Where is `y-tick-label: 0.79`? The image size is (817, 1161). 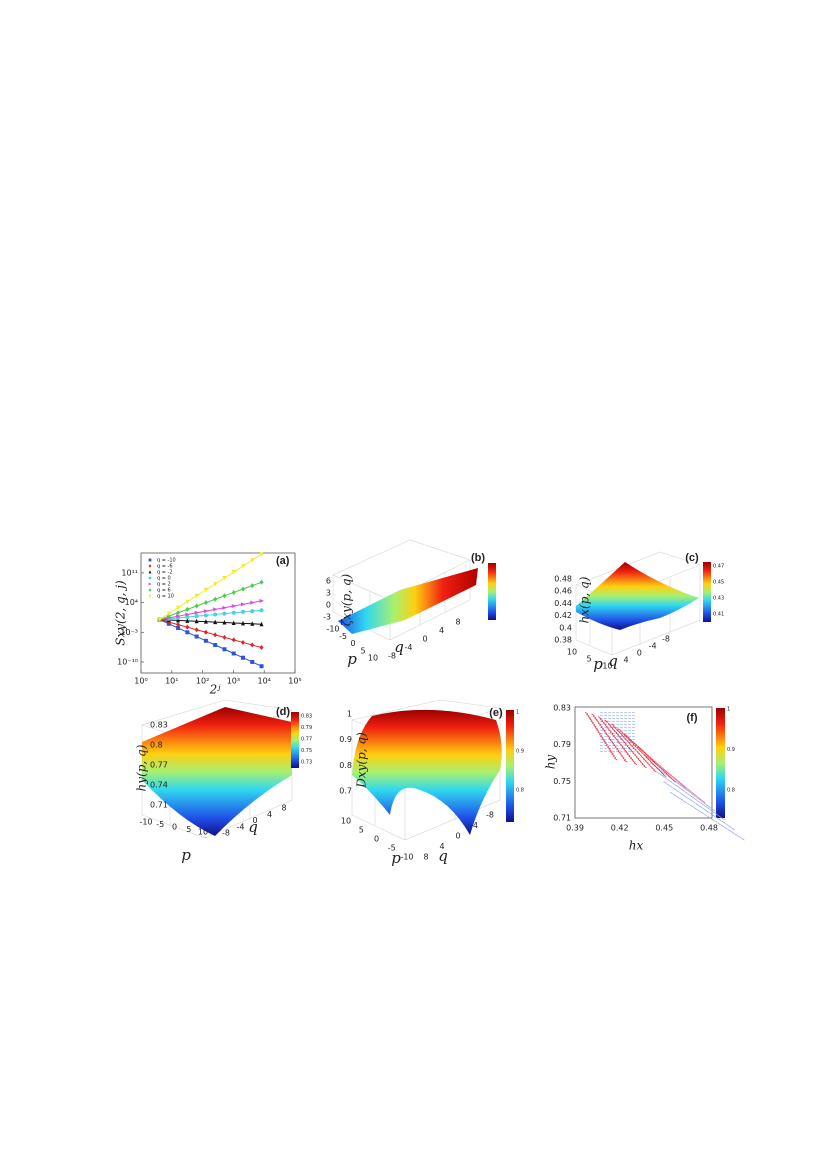
y-tick-label: 0.79 is located at coordinates (562, 744).